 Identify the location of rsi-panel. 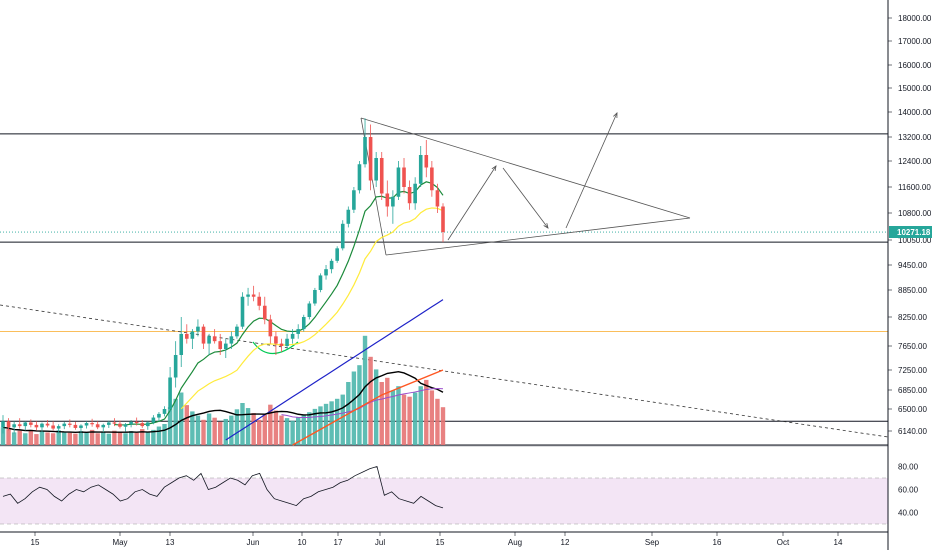
(444, 495).